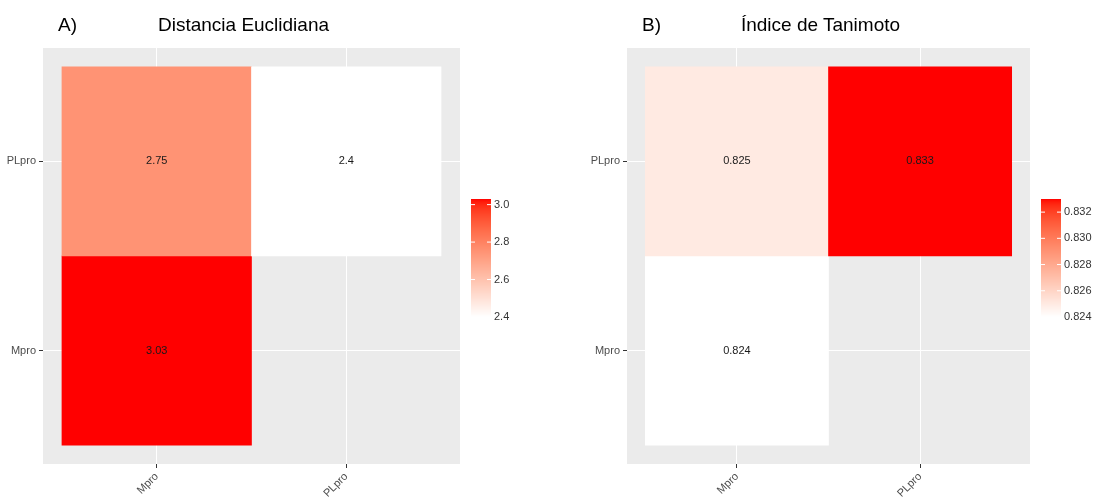  What do you see at coordinates (157, 349) in the screenshot?
I see `data-label: 3.03` at bounding box center [157, 349].